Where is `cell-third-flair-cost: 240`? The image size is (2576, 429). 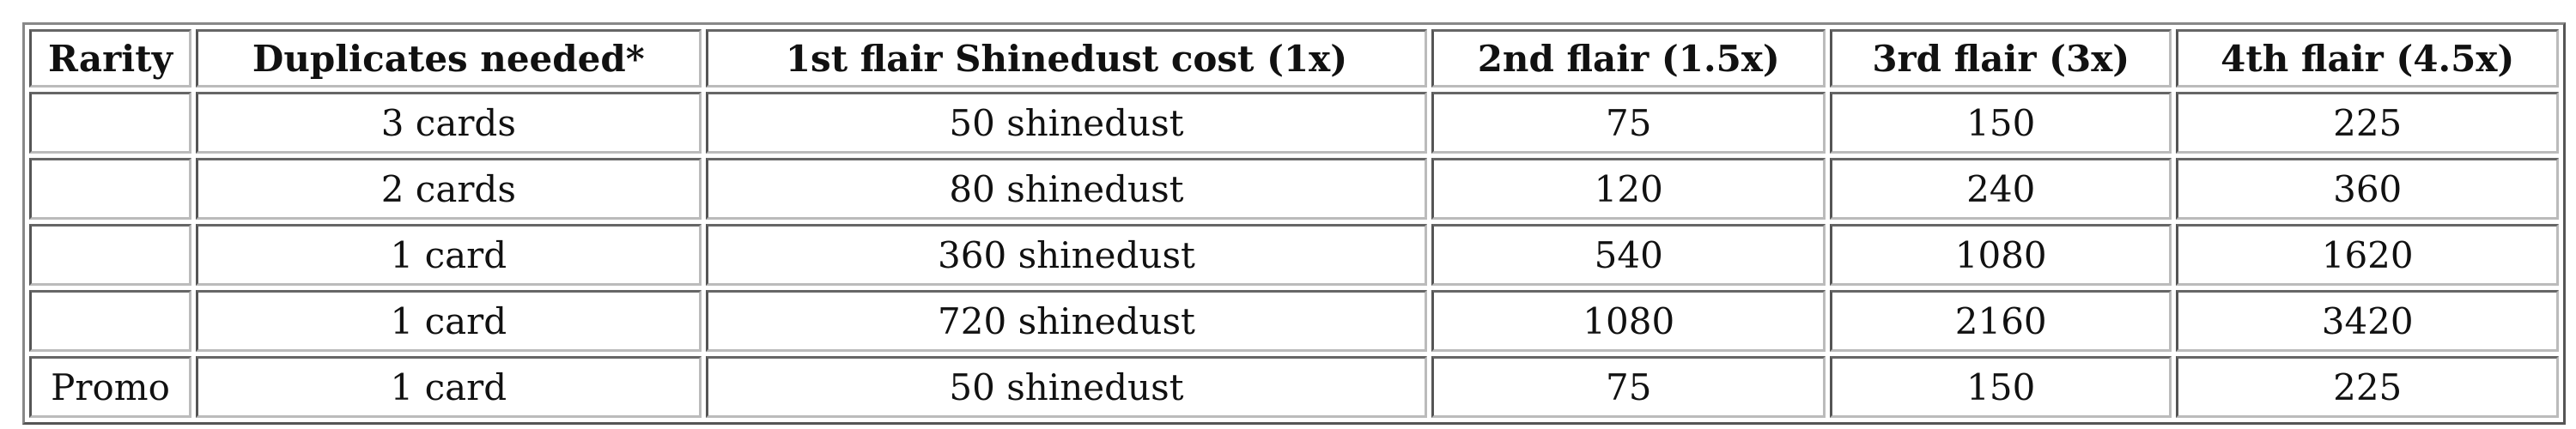
cell-third-flair-cost: 240 is located at coordinates (2001, 189).